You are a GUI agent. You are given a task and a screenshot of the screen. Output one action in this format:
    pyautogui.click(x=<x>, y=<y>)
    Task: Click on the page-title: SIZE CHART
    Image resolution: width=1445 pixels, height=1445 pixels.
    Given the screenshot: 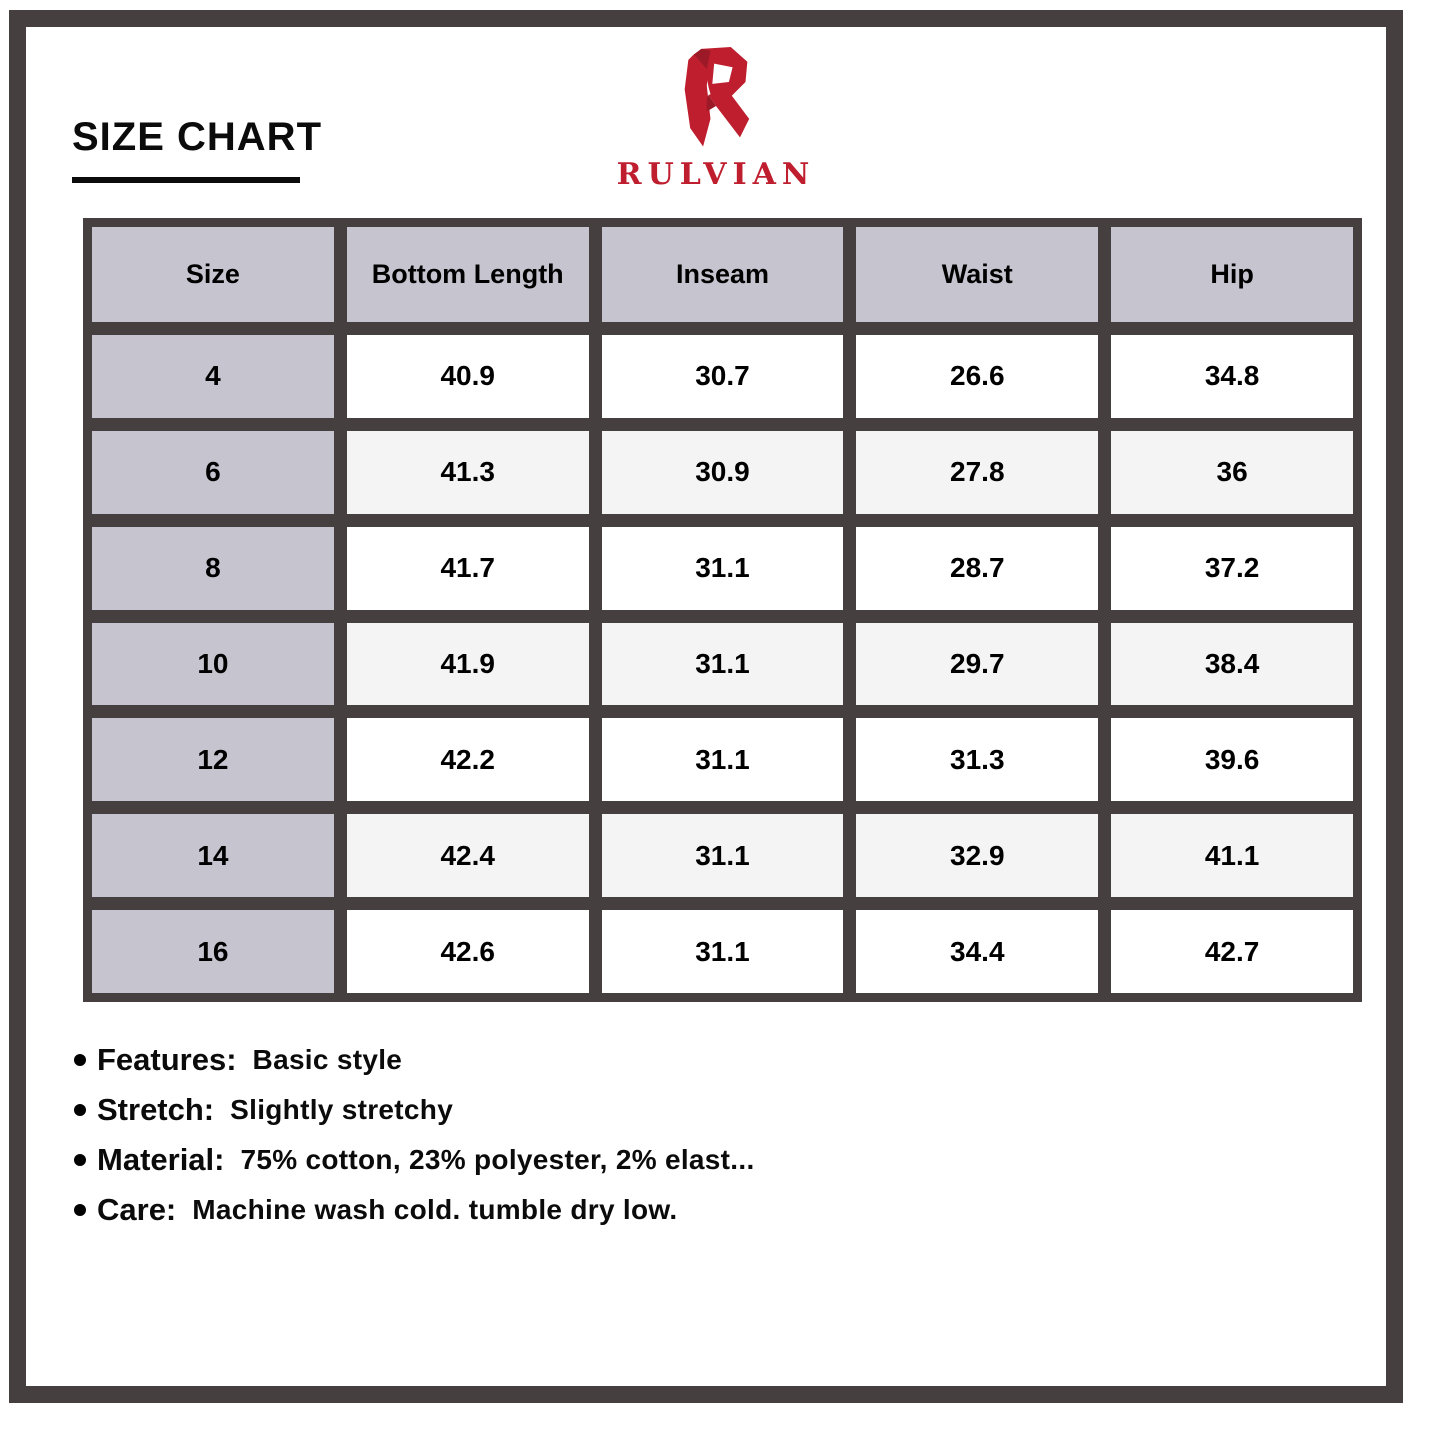 What is the action you would take?
    pyautogui.click(x=197, y=137)
    